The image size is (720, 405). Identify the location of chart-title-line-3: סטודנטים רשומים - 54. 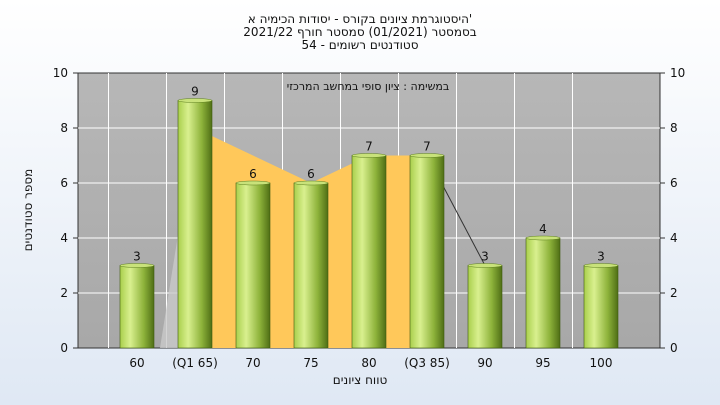
(360, 45).